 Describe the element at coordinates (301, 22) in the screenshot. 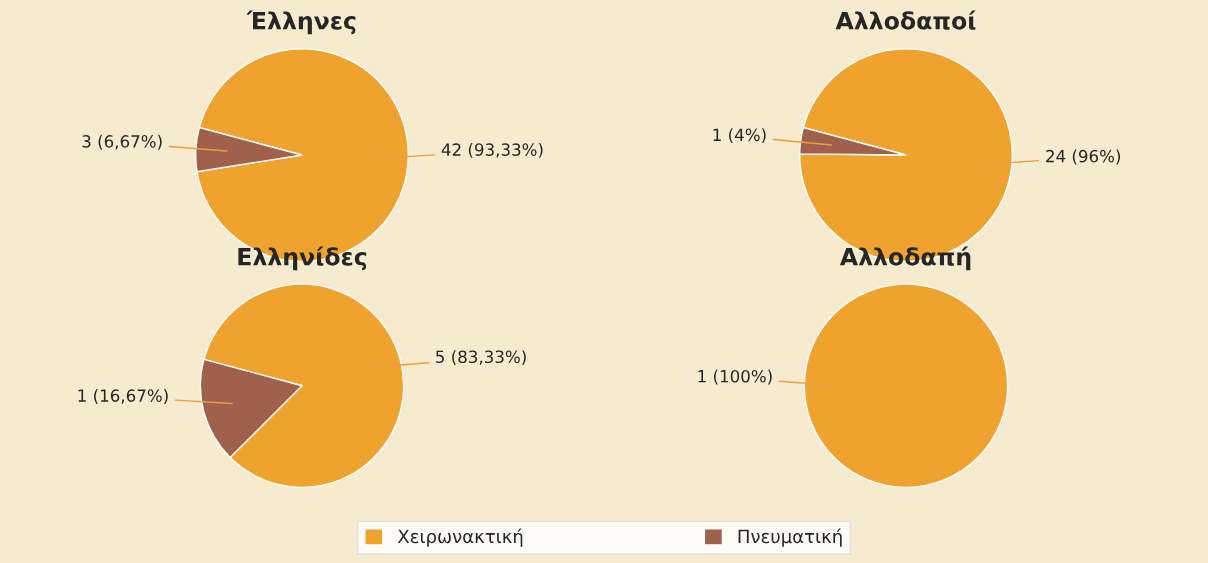

I see `chart-title: Έλληνες` at that location.